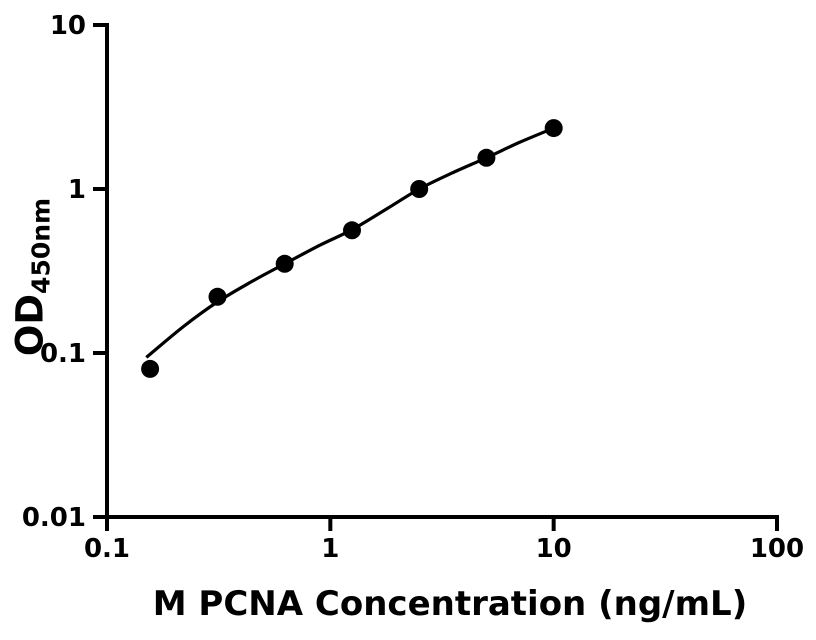 The height and width of the screenshot is (640, 816). Describe the element at coordinates (777, 549) in the screenshot. I see `x-tick-label: 100` at that location.